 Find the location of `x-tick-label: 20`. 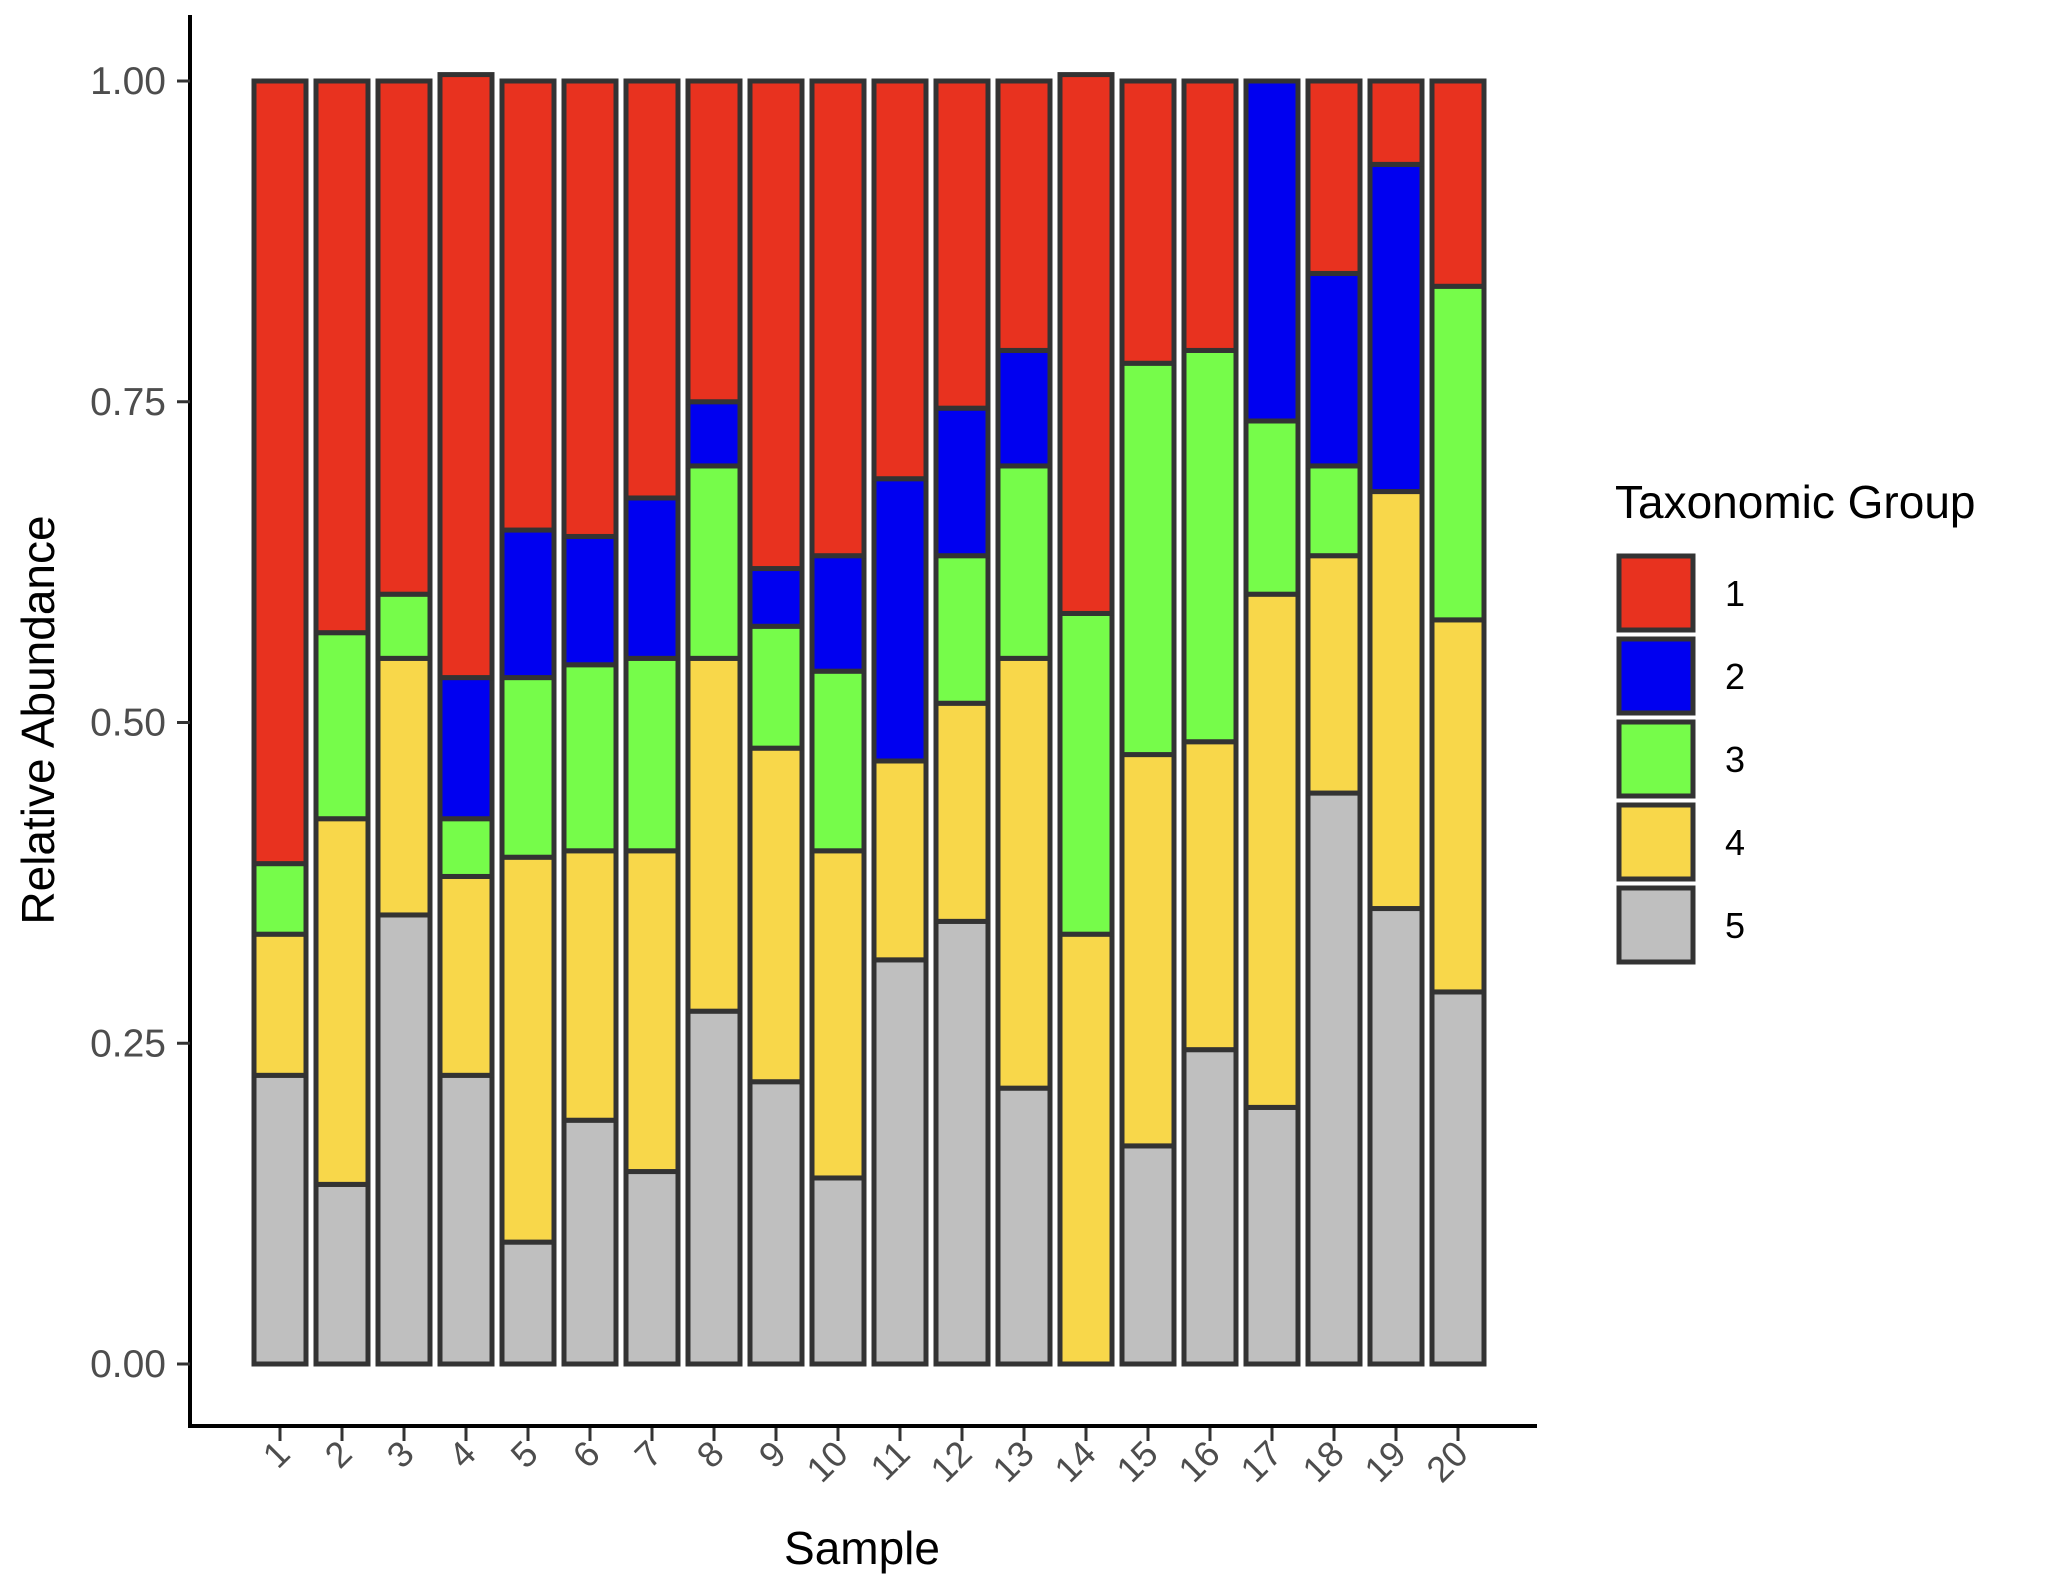

x-tick-label: 20 is located at coordinates (1446, 1461).